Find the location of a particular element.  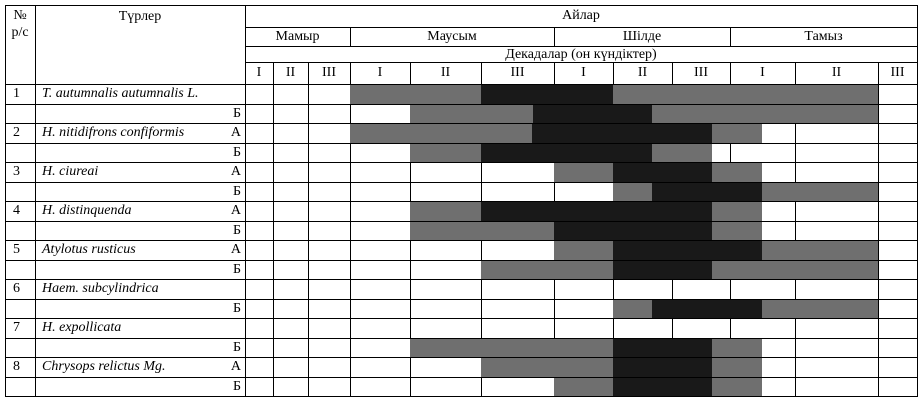

species-name: H. ciureai is located at coordinates (70, 171).